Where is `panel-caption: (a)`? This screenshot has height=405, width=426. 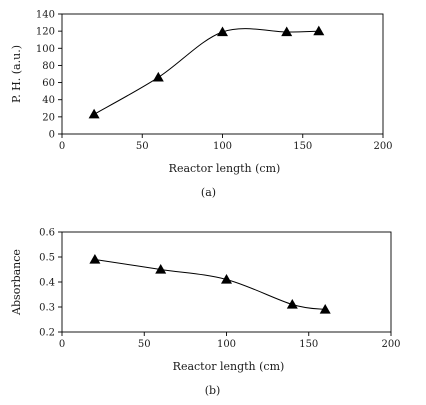 panel-caption: (a) is located at coordinates (208, 192).